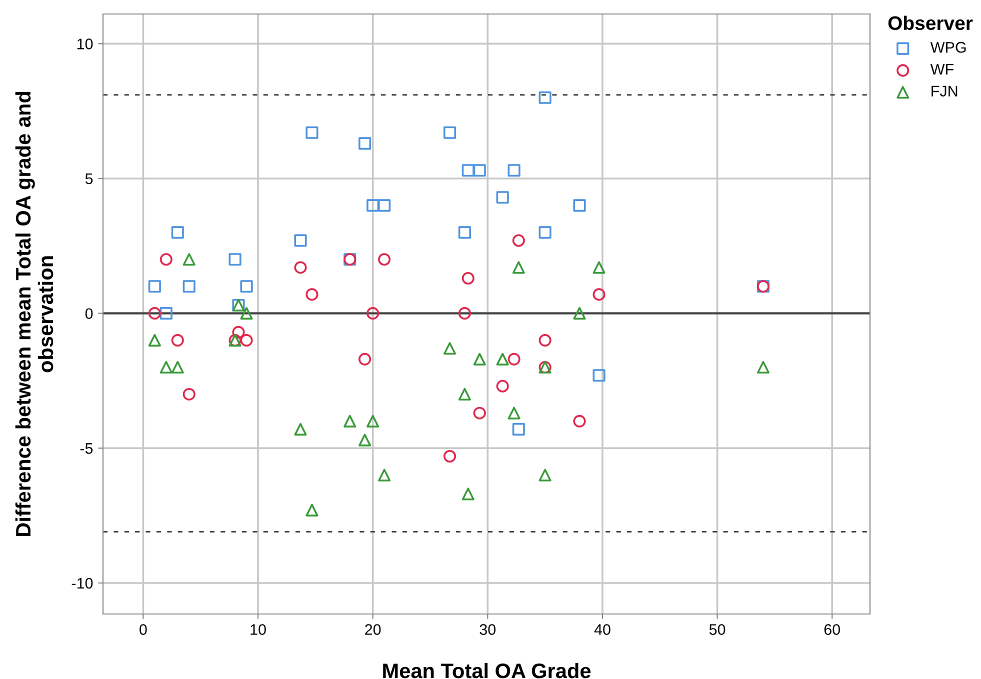 This screenshot has height=679, width=981. Describe the element at coordinates (373, 629) in the screenshot. I see `x-tick-label: 20` at that location.